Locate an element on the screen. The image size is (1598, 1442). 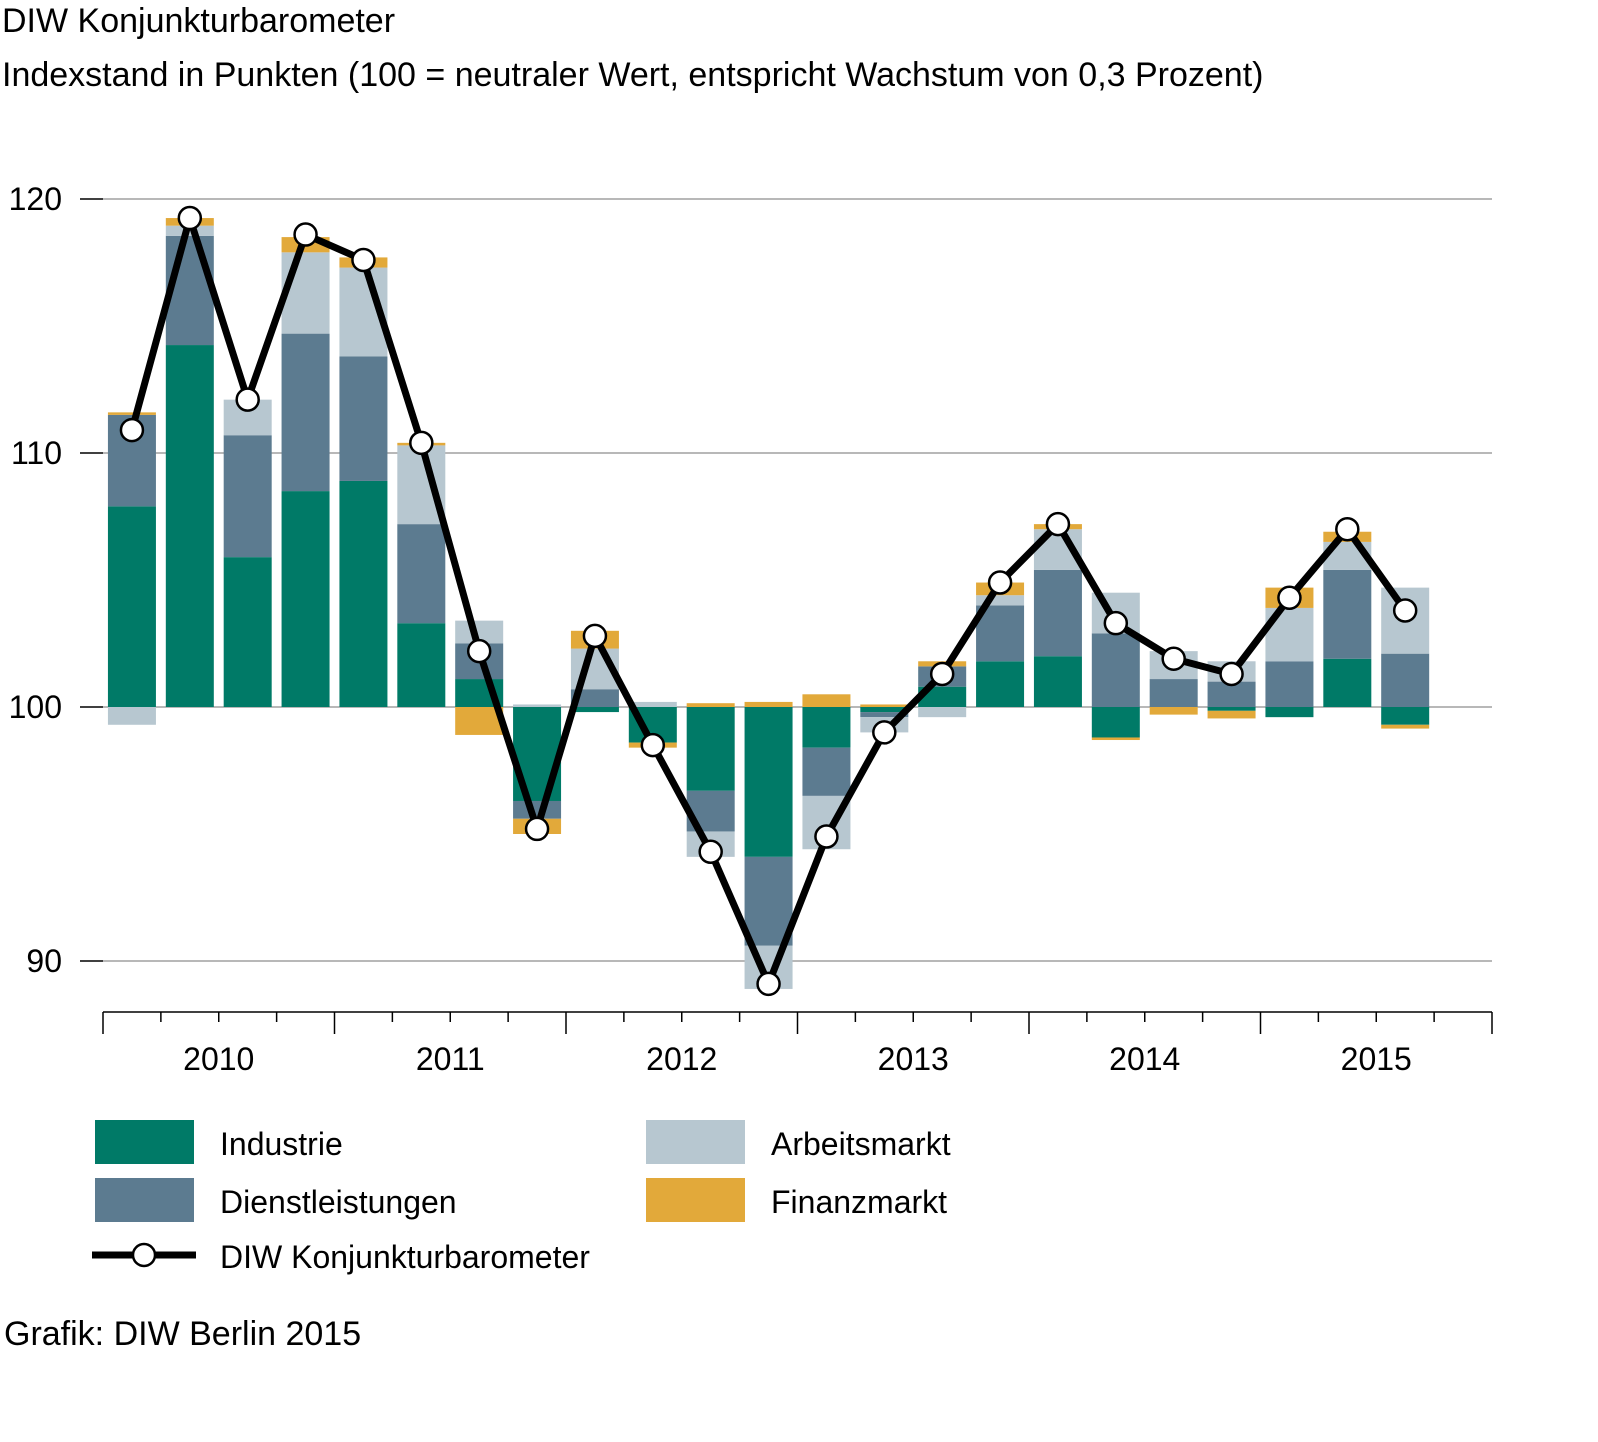
barometer-point-2011Q2 is located at coordinates (421, 443).